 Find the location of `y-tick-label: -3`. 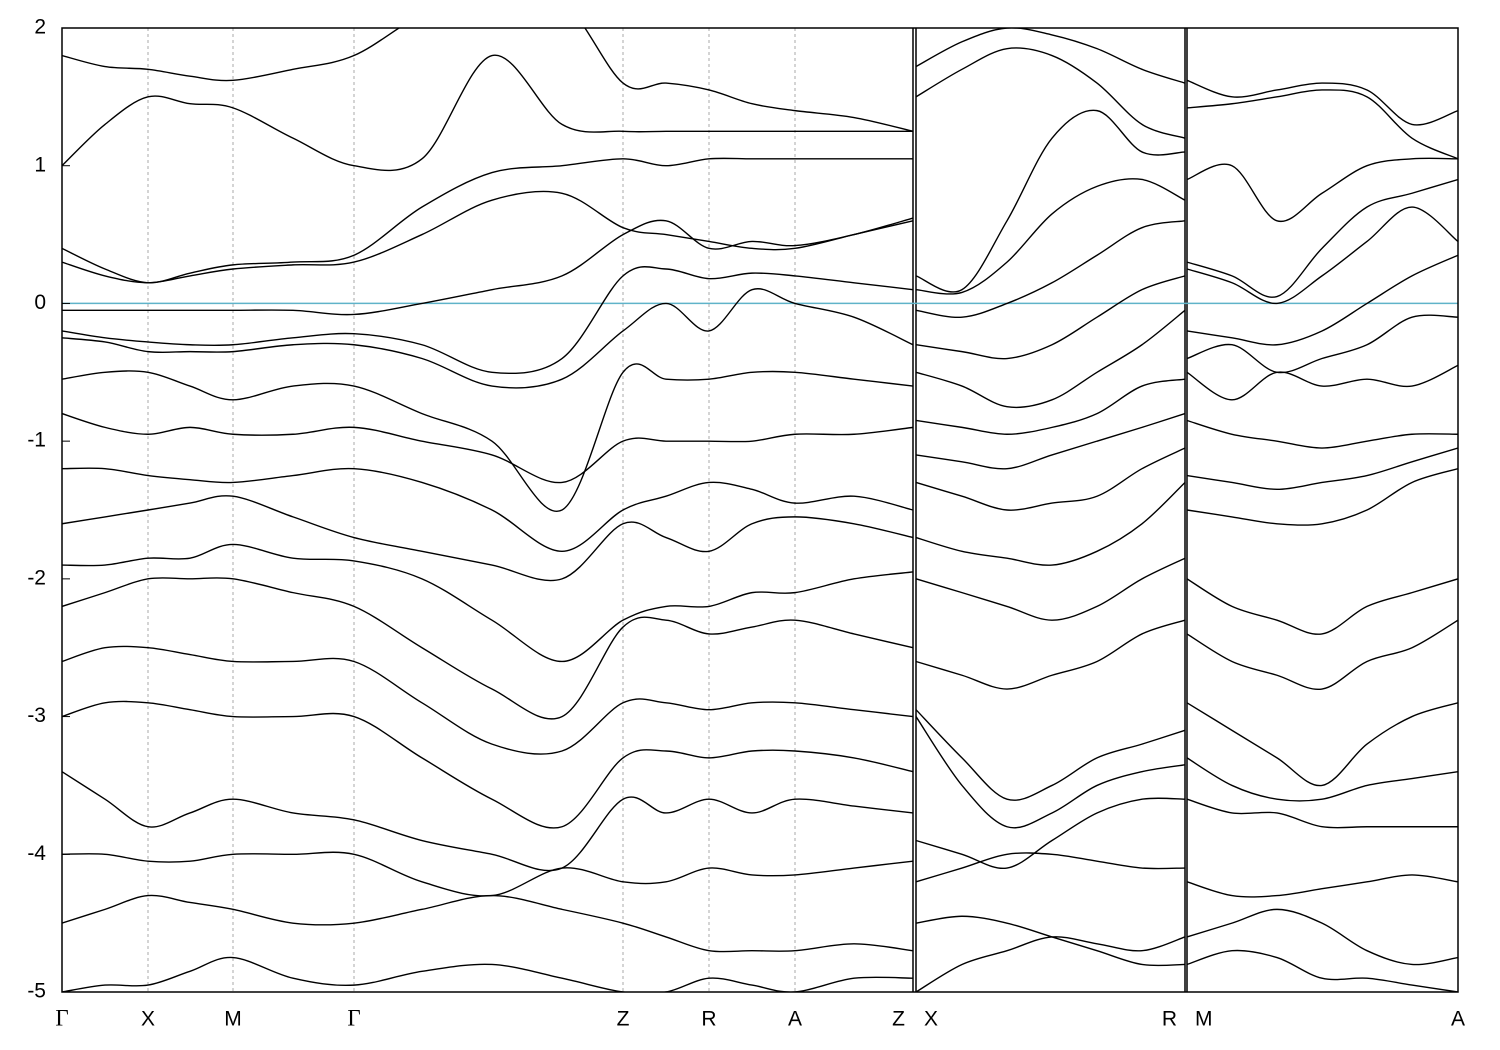

y-tick-label: -3 is located at coordinates (36, 715).